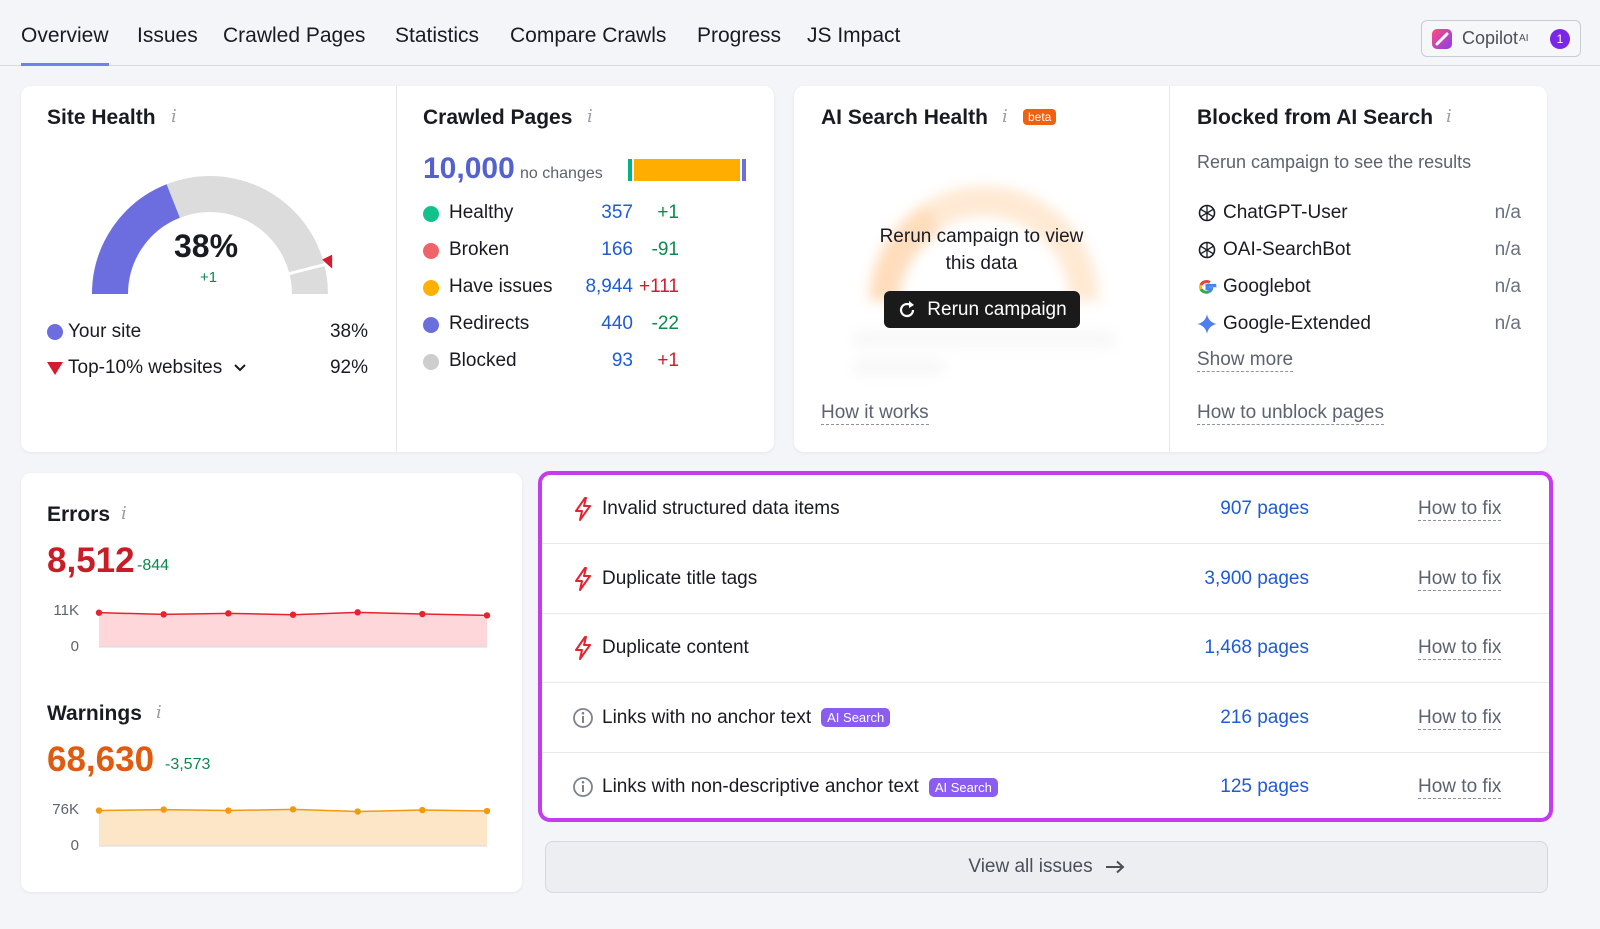 This screenshot has height=929, width=1600. Describe the element at coordinates (240, 368) in the screenshot. I see `chevron-down-icon` at that location.